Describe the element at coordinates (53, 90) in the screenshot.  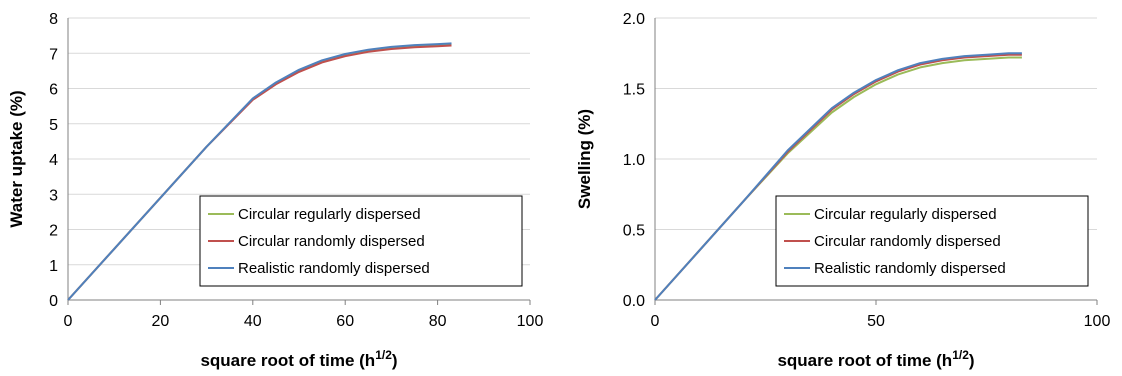
I see `y-tick-label: 6` at that location.